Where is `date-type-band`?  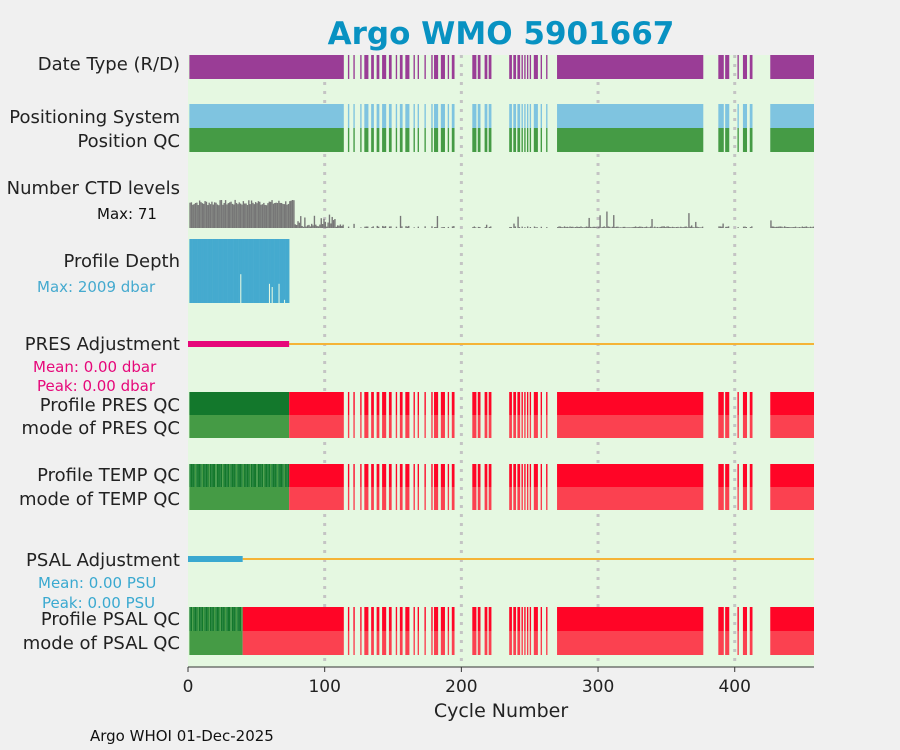 date-type-band is located at coordinates (501, 67).